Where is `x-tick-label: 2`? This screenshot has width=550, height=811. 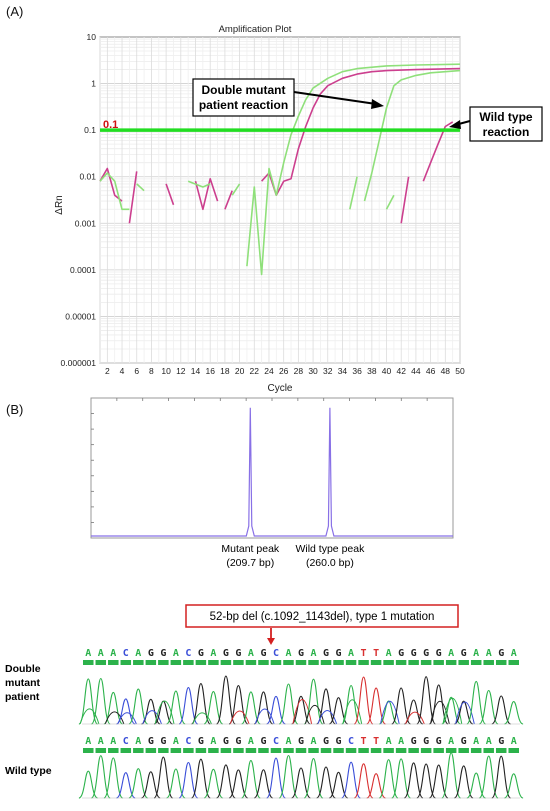 x-tick-label: 2 is located at coordinates (107, 371).